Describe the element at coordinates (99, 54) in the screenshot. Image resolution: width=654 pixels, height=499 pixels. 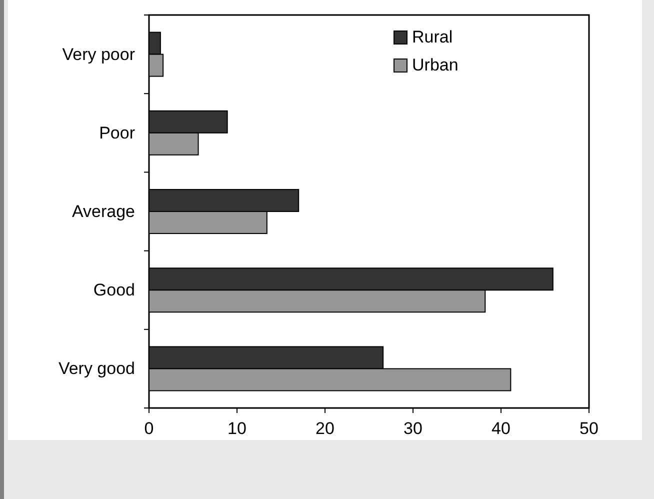
I see `y-tick-label: Very poor` at that location.